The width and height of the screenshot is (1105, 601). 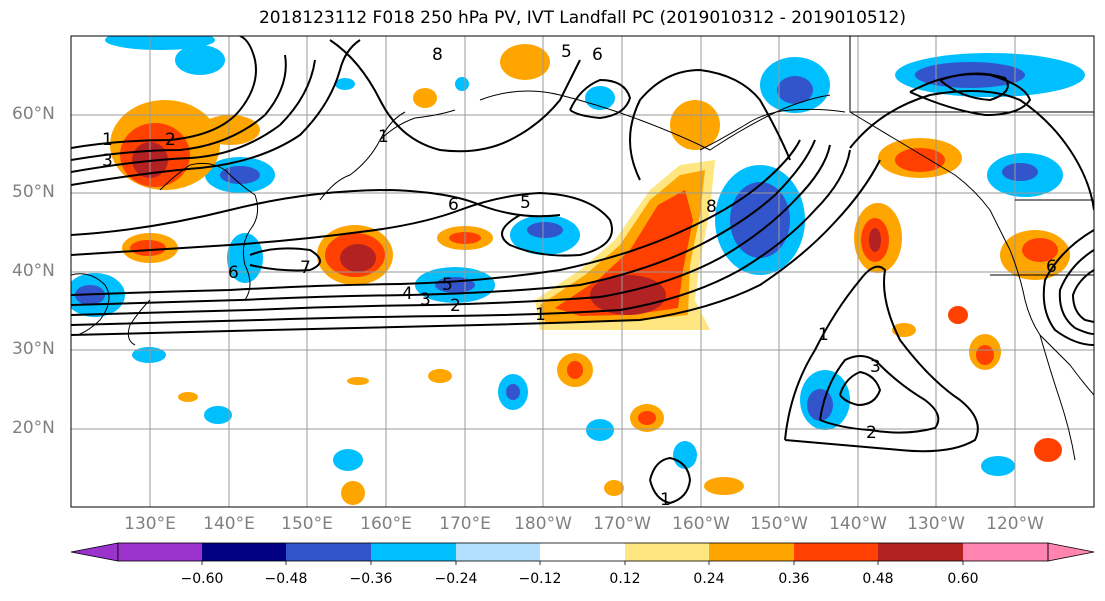 What do you see at coordinates (407, 294) in the screenshot?
I see `contour-label: 4` at bounding box center [407, 294].